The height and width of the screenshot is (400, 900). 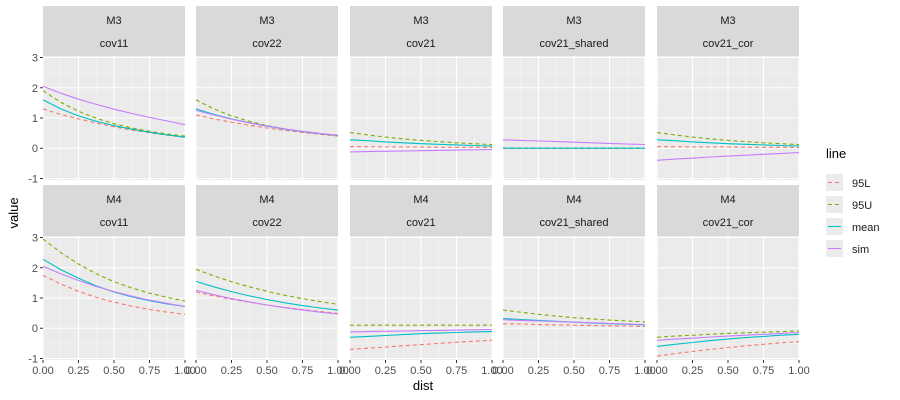 I want to click on legend-item-sim: sim, so click(x=847, y=248).